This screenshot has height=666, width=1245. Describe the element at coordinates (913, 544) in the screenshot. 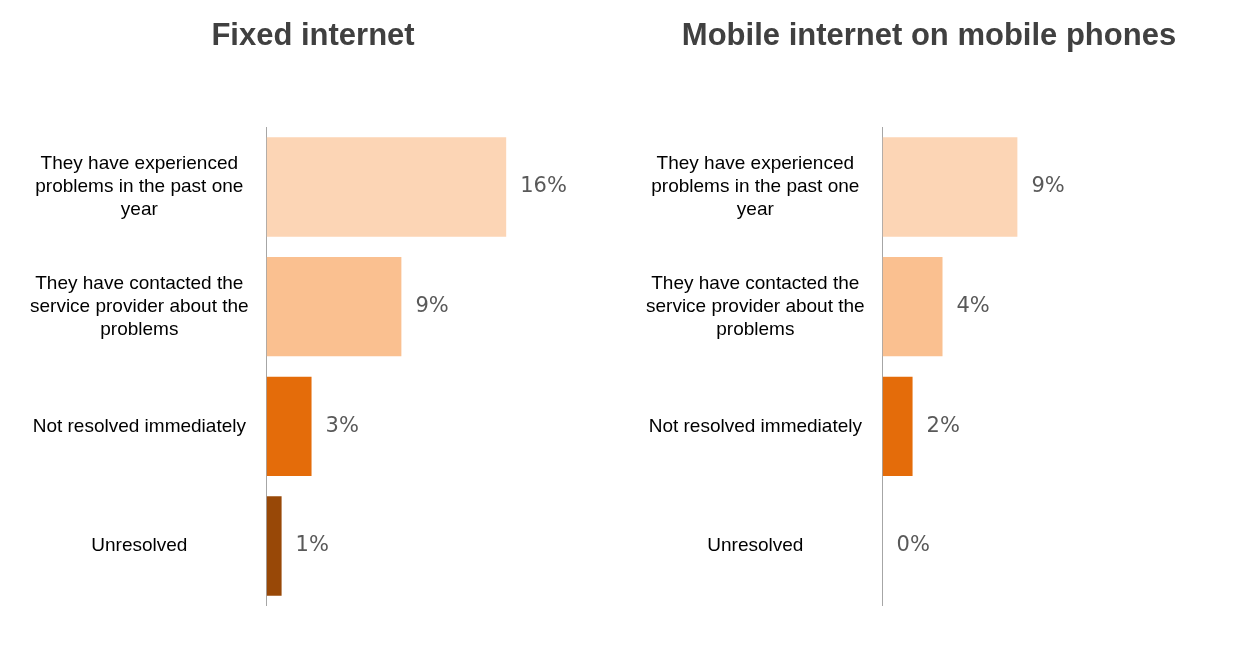

I see `data-label: 0%` at that location.